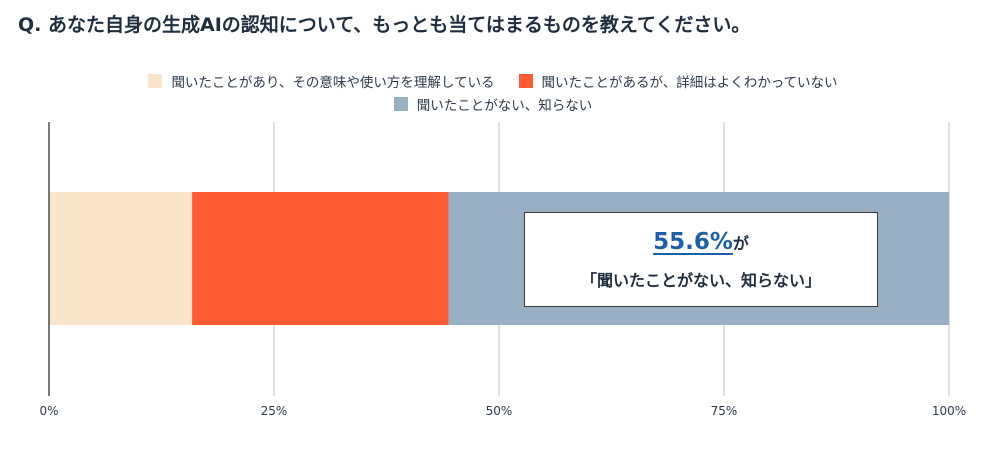 The height and width of the screenshot is (454, 986). I want to click on legend-swatch-unknown, so click(400, 103).